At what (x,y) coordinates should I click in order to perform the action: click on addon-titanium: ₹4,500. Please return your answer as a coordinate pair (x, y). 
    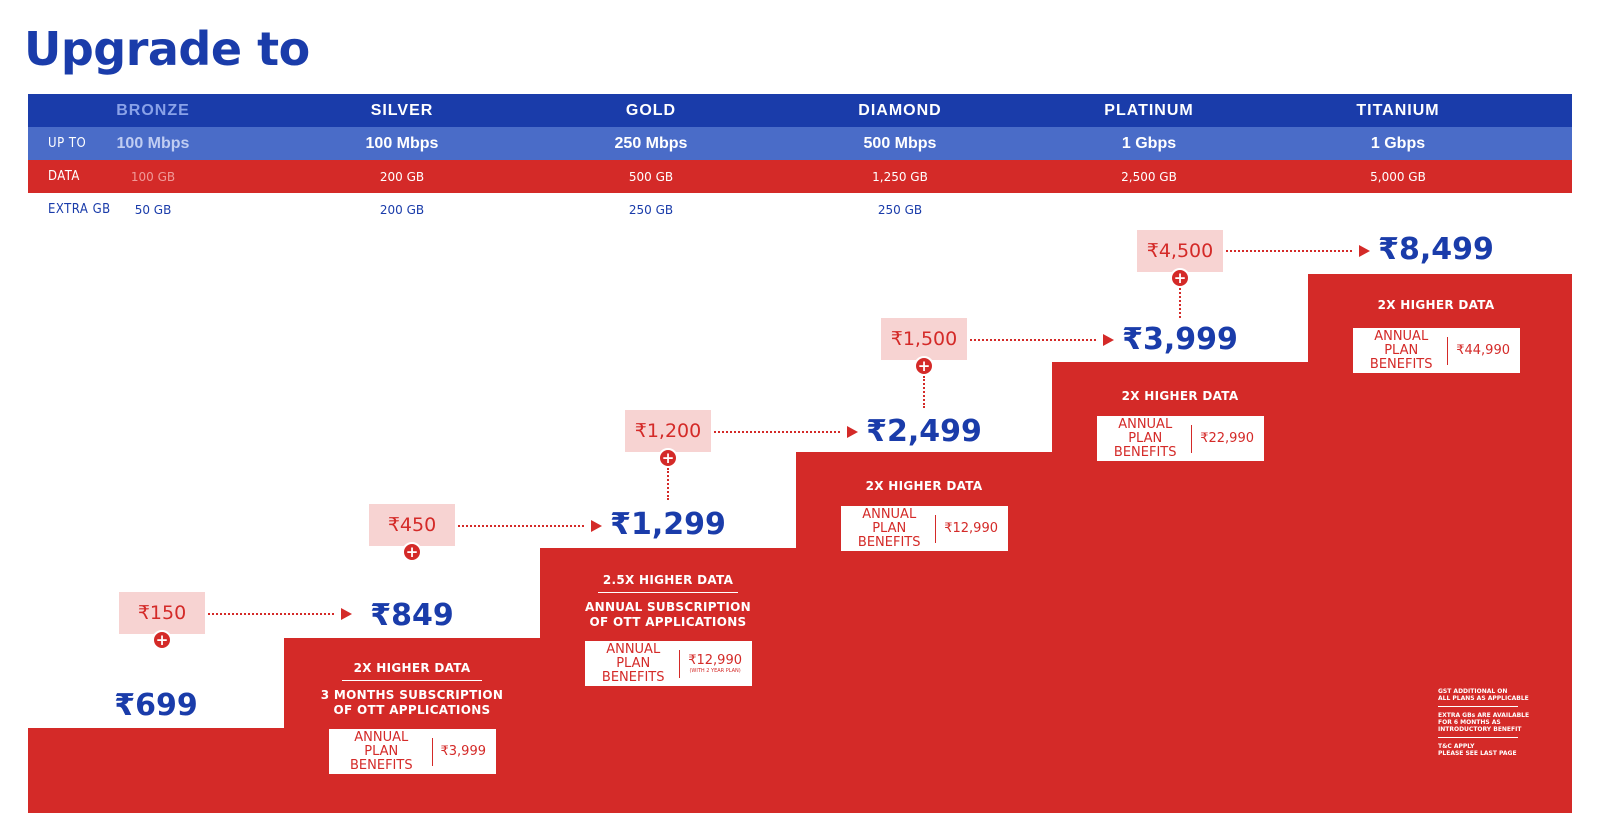
    Looking at the image, I should click on (1180, 251).